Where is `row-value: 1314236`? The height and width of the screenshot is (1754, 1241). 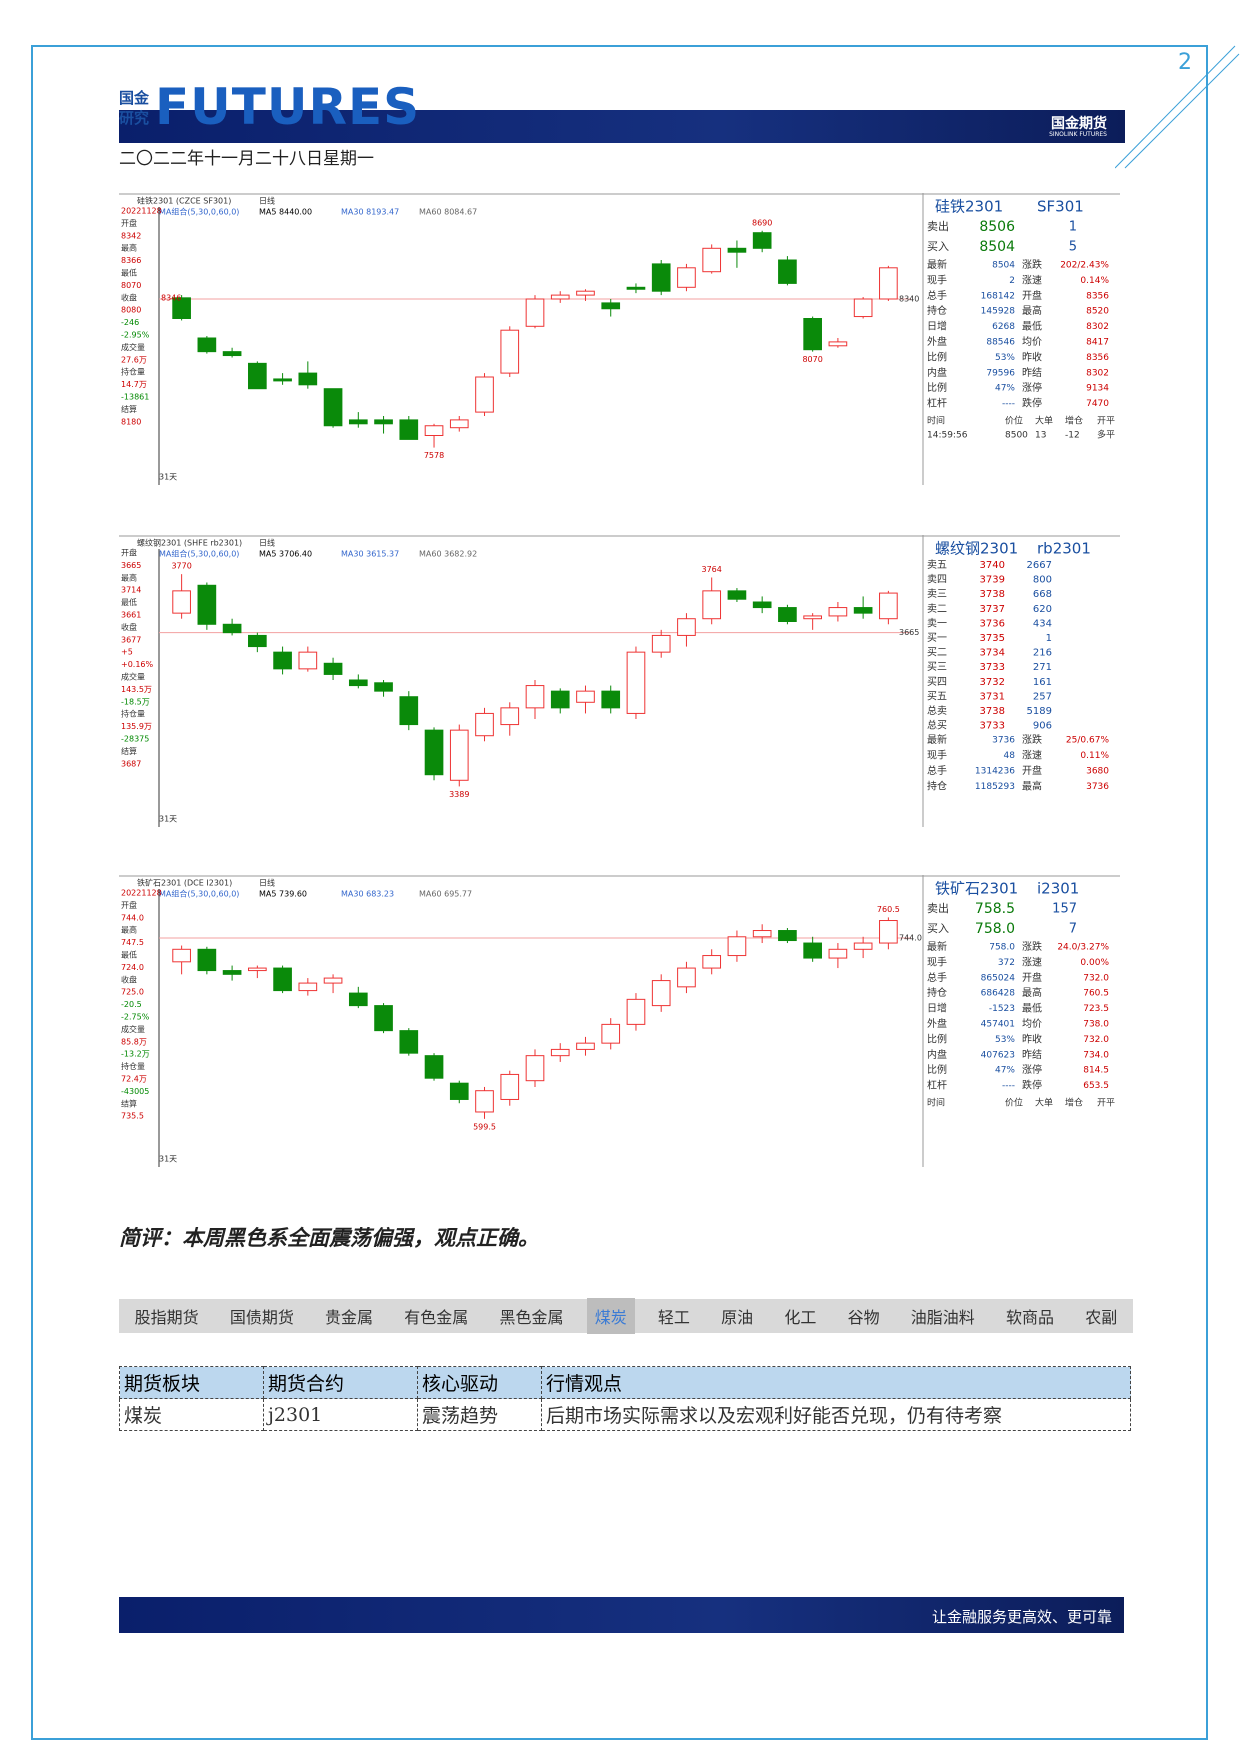 row-value: 1314236 is located at coordinates (995, 772).